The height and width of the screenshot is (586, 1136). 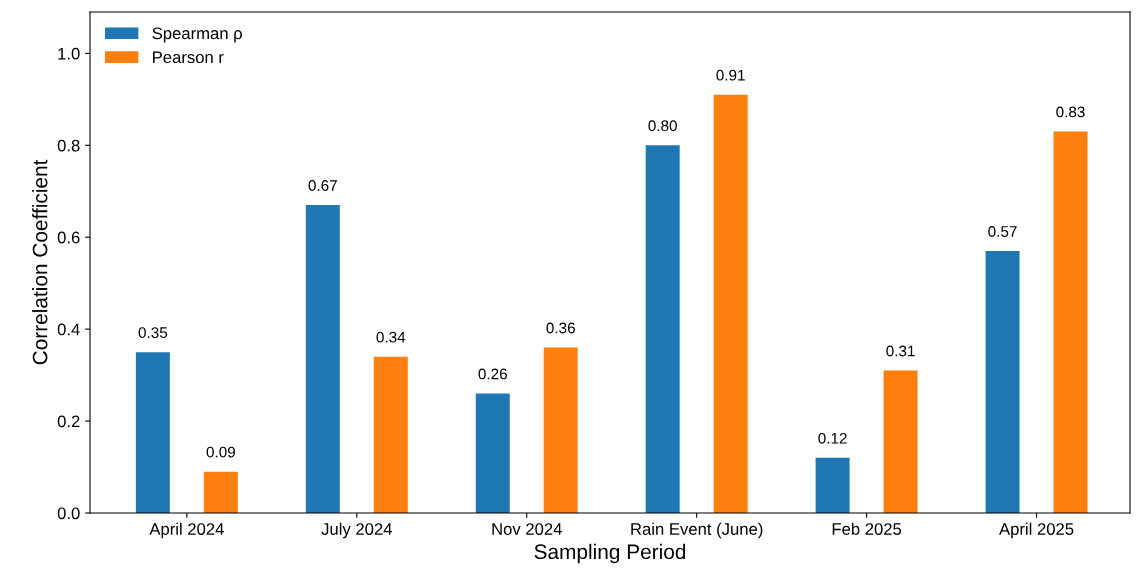 I want to click on data-label: 0.12, so click(x=832, y=438).